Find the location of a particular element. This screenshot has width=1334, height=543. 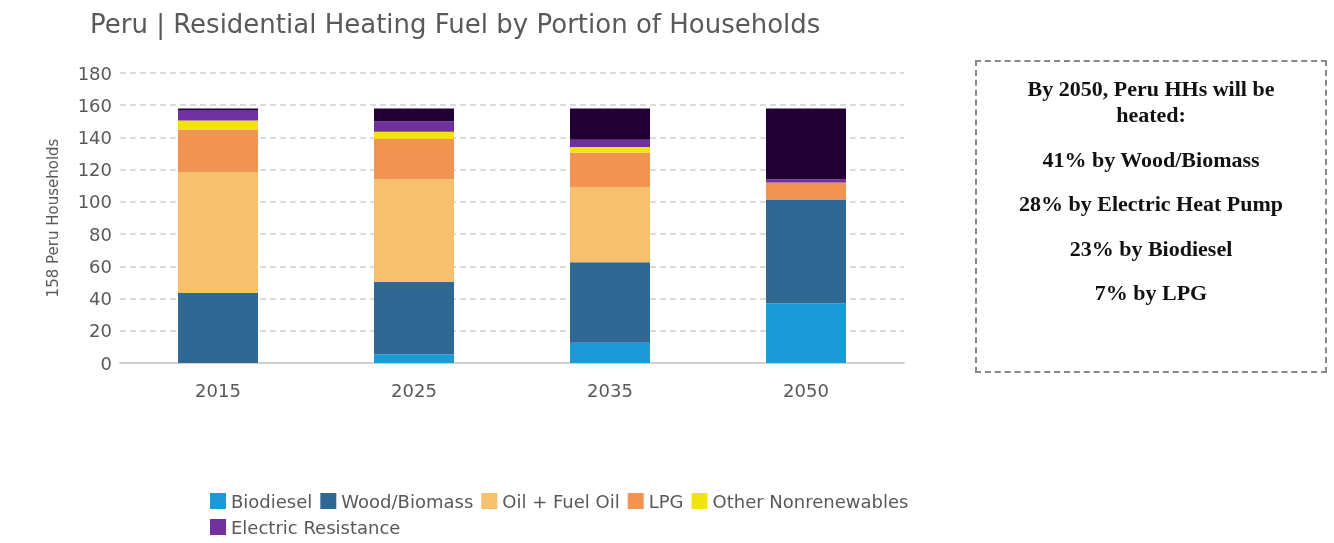

text: 28% by Electric Heat Pump is located at coordinates (1151, 204).